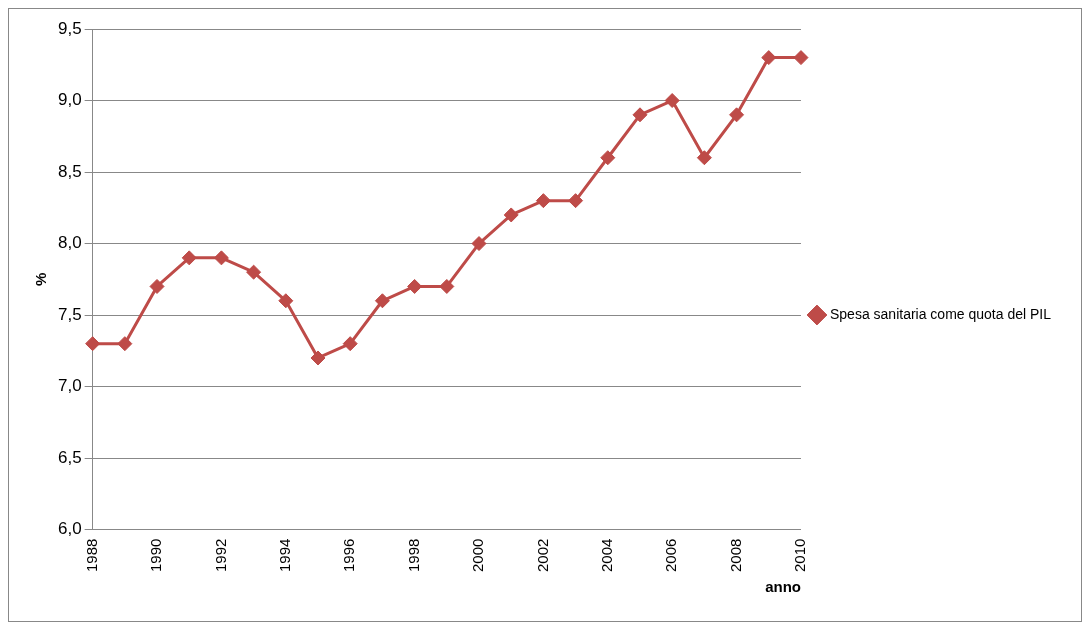 The width and height of the screenshot is (1090, 630). Describe the element at coordinates (69, 386) in the screenshot. I see `y-tick-label: 7,0` at that location.